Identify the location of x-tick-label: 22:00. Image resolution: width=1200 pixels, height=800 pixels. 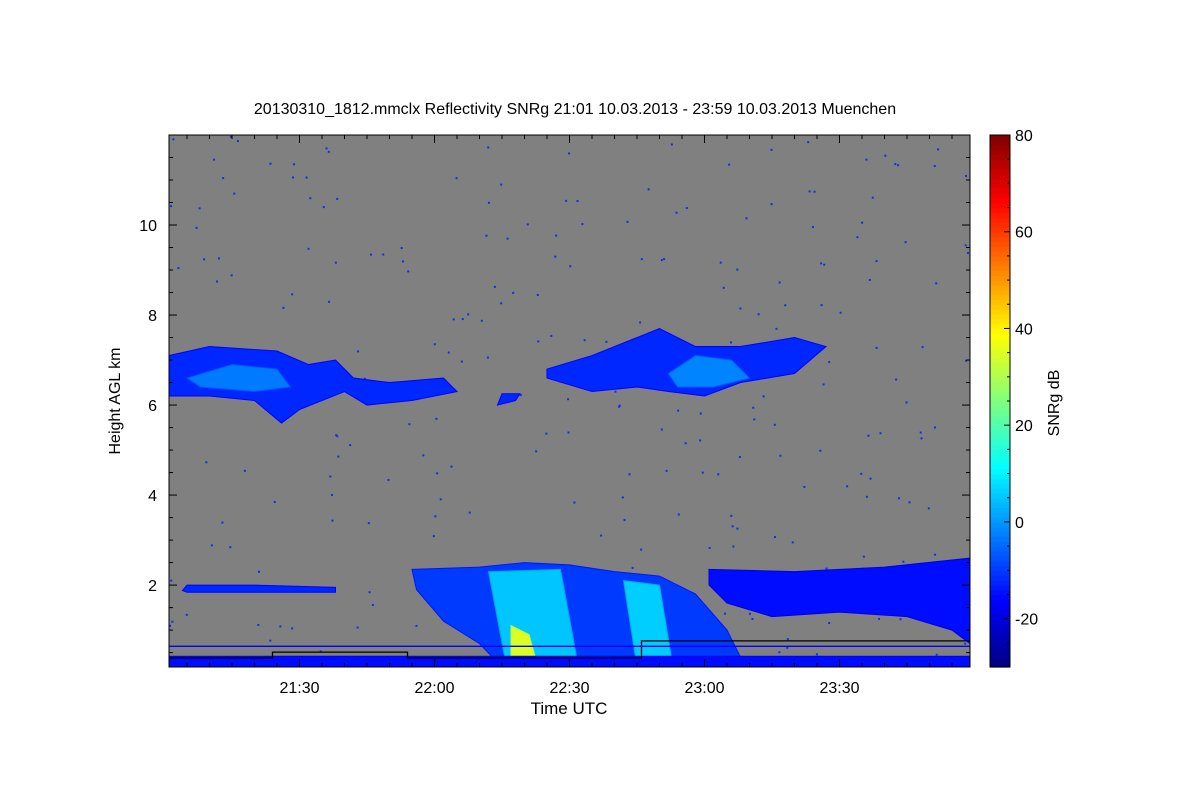
(434, 688).